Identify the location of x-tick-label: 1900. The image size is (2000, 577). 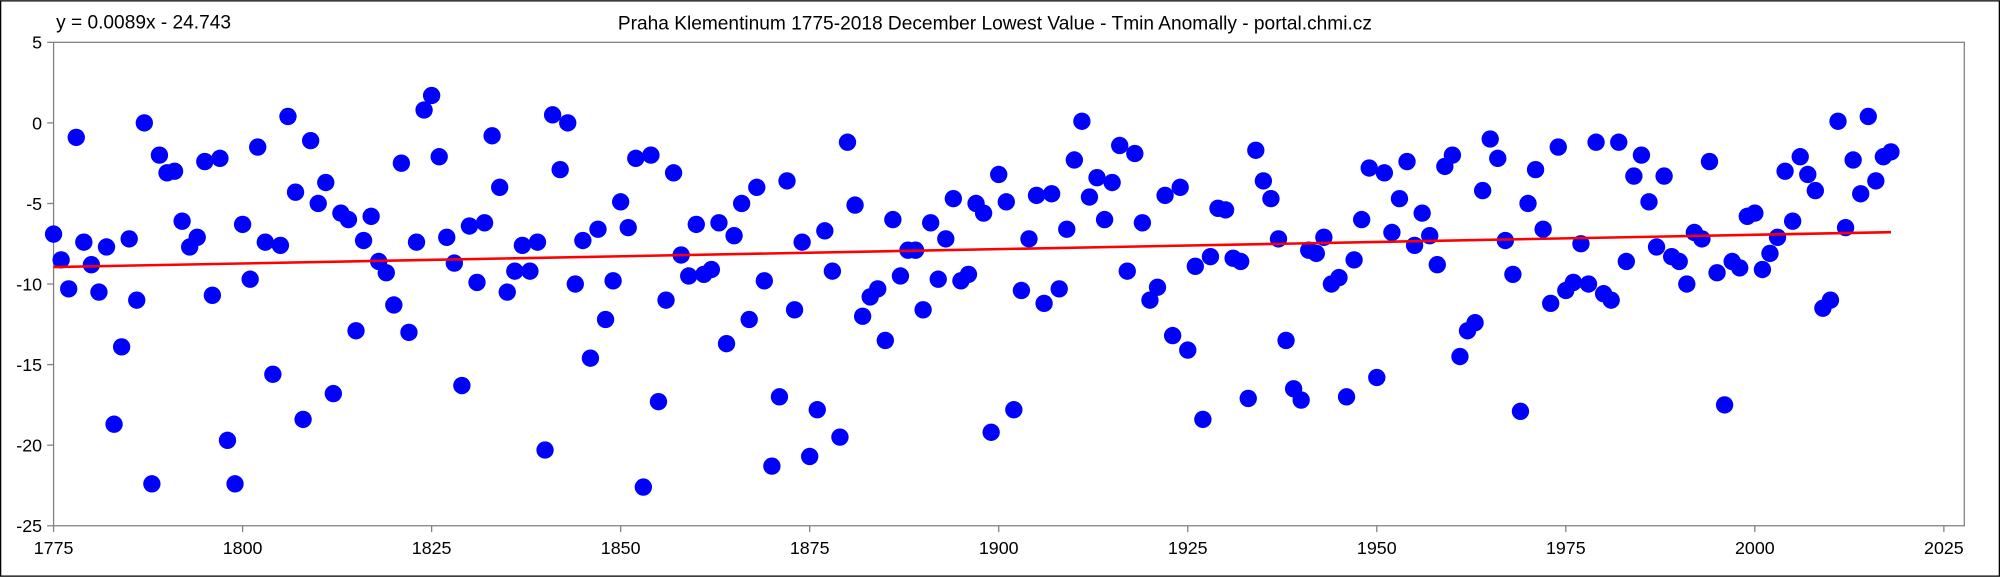
(999, 548).